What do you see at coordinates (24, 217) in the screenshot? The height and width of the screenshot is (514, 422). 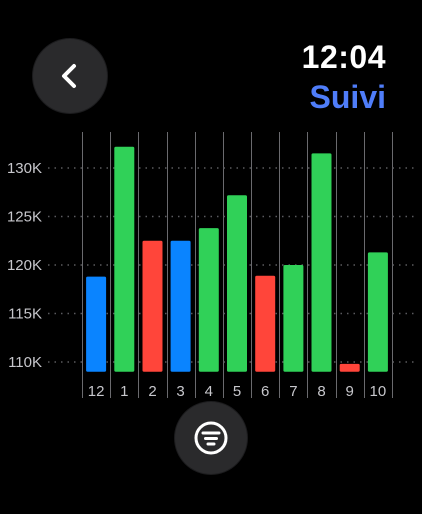 I see `y-tick-label: 125K` at bounding box center [24, 217].